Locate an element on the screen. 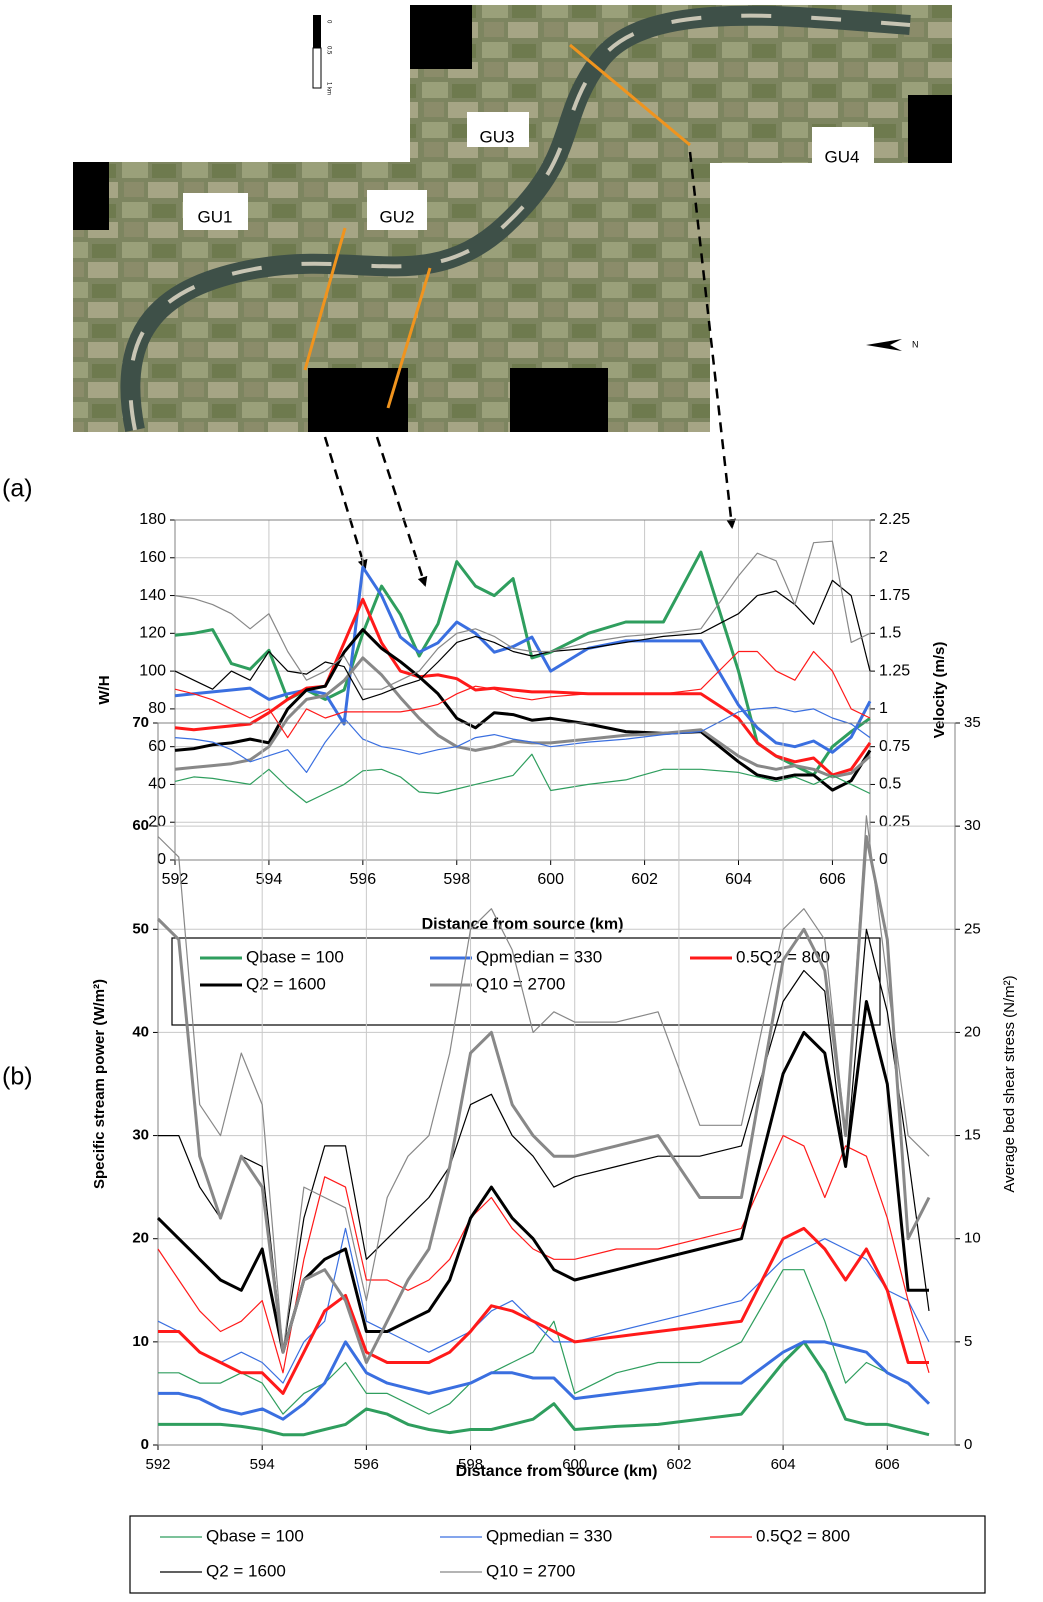 The height and width of the screenshot is (1602, 1043). y-tick-label: 180 is located at coordinates (152, 519).